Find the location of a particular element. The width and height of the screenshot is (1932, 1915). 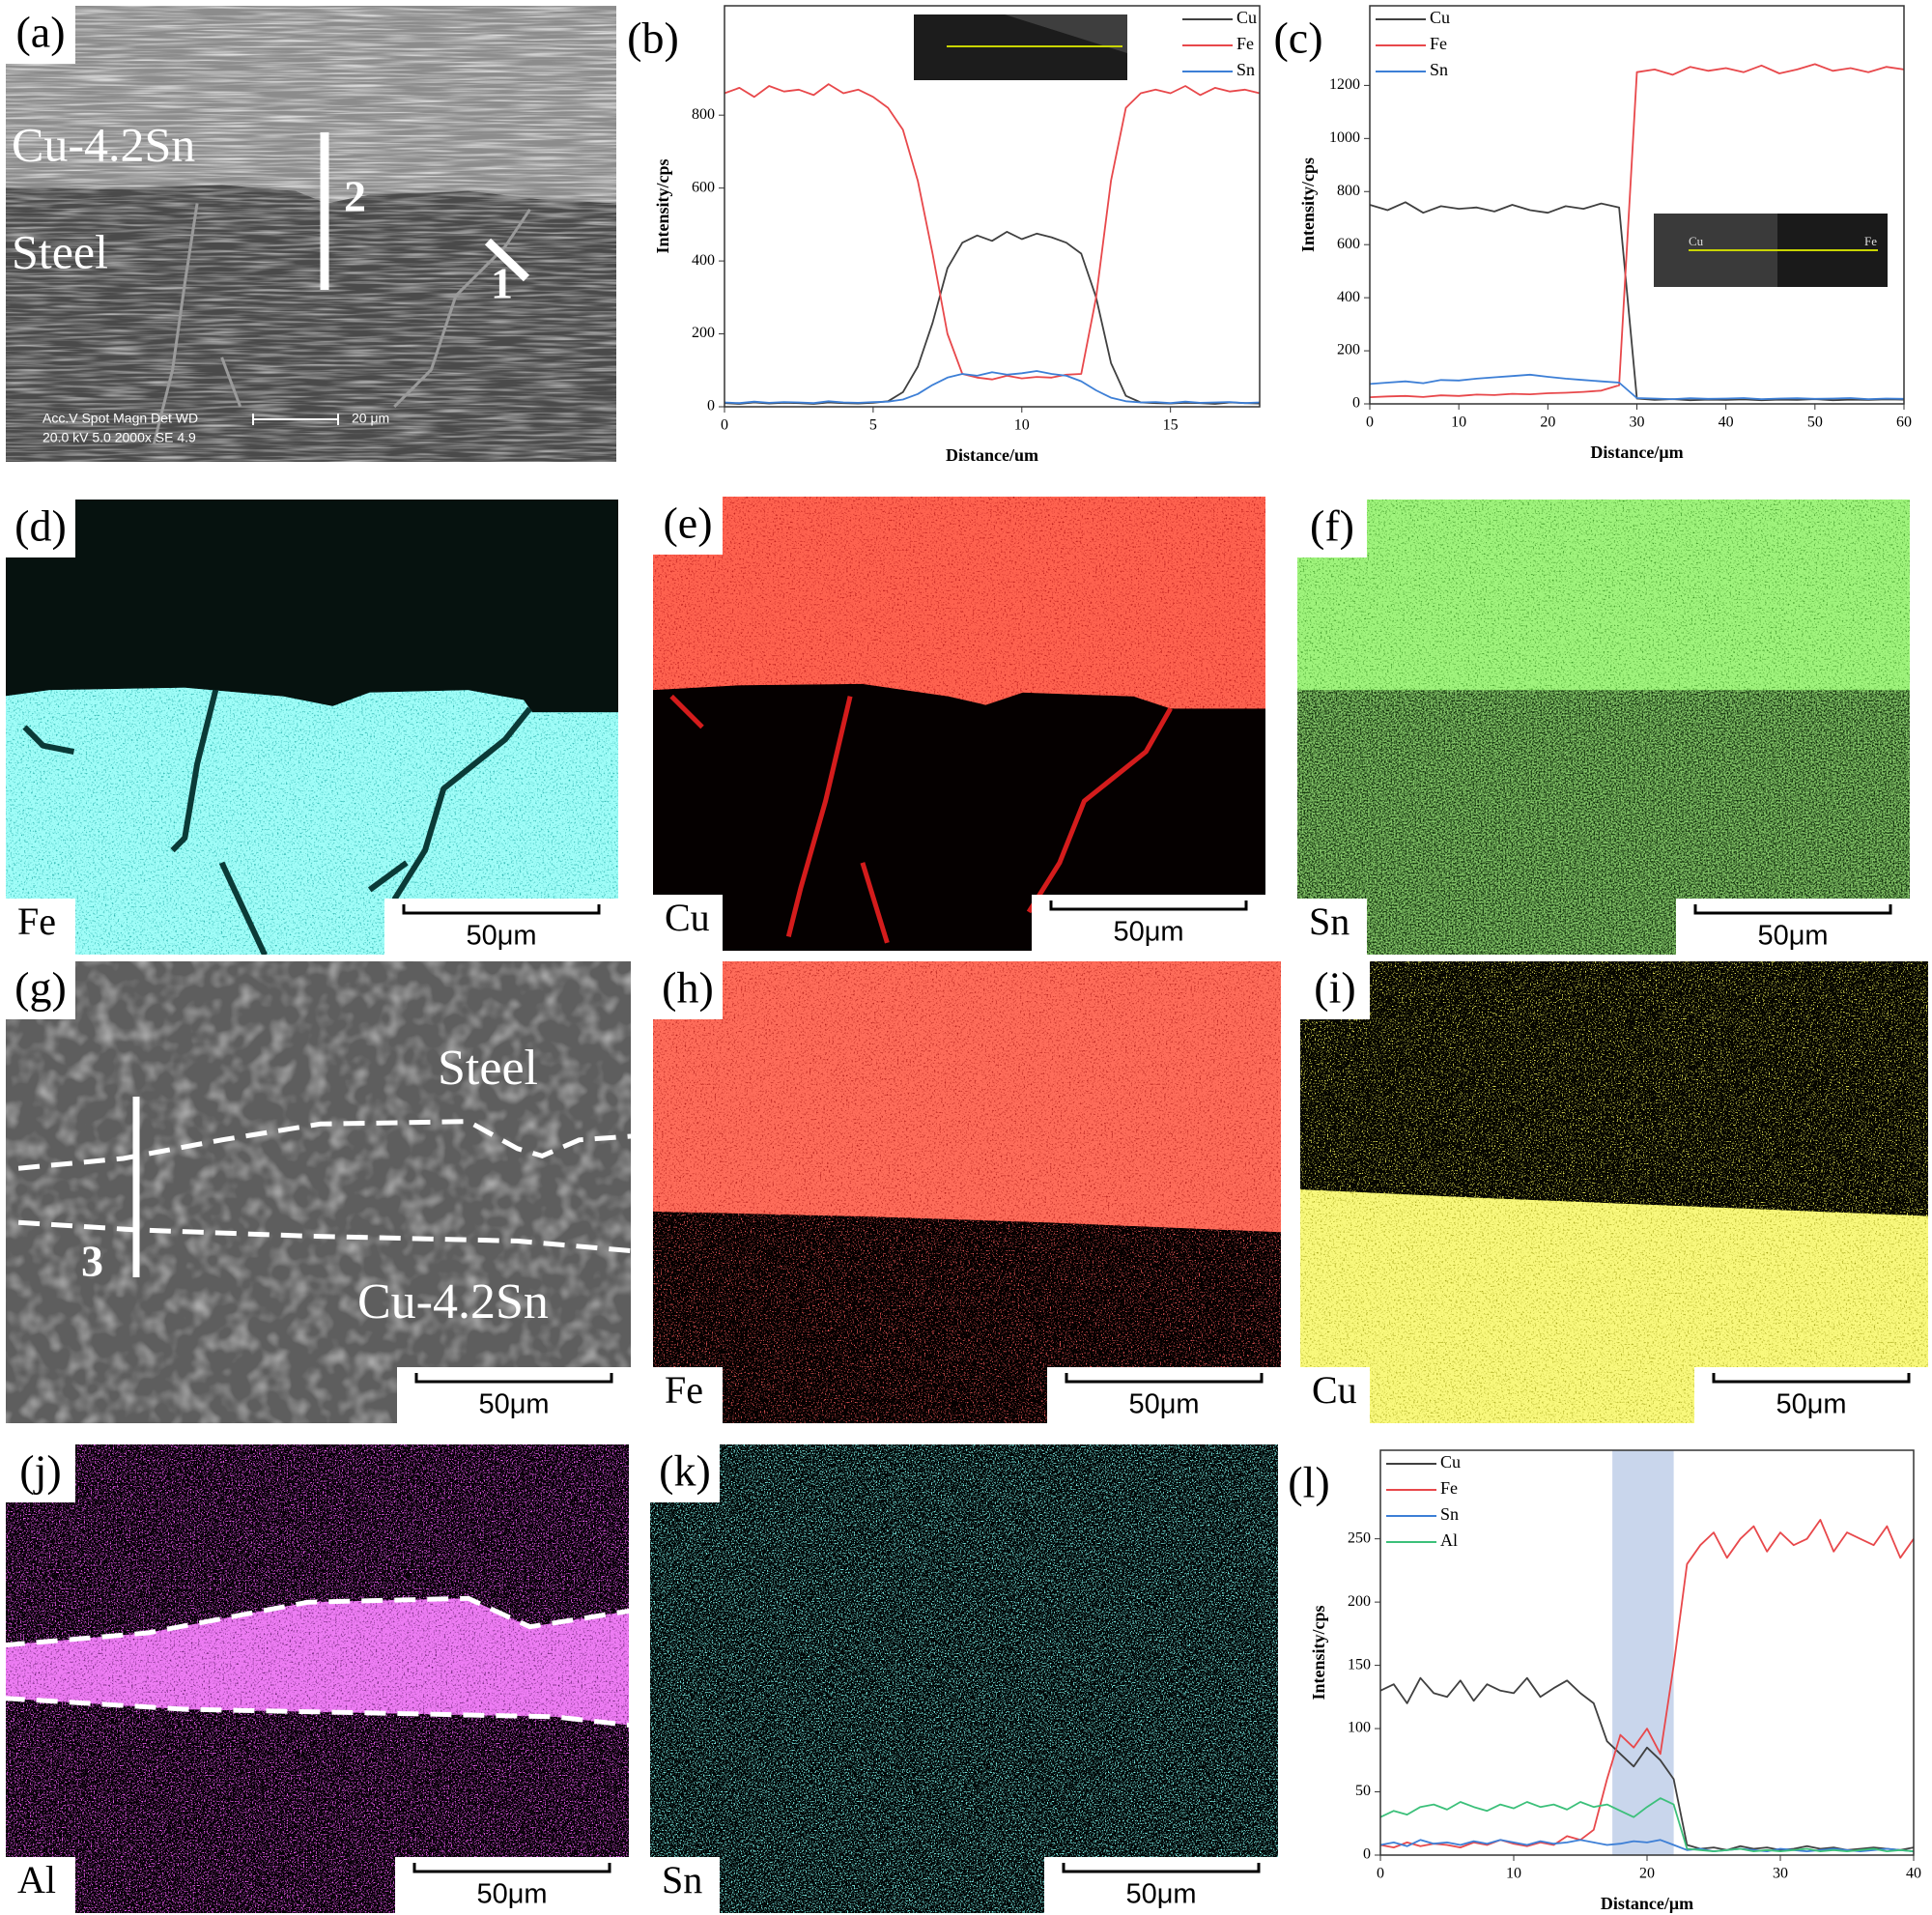

panel-g: 3 Steel Cu-4.2Sn (g) 50μm is located at coordinates (318, 1192).